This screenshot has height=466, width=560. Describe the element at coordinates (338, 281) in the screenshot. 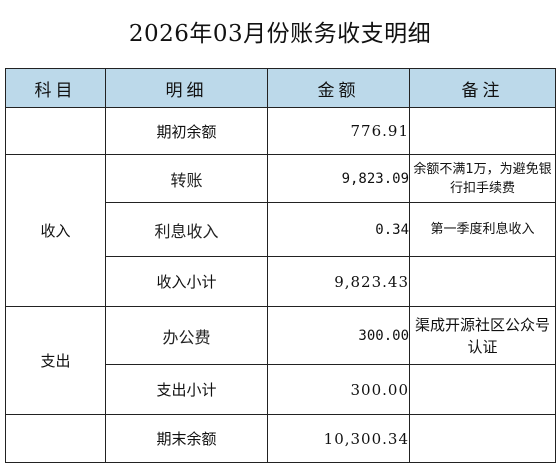

I see `income-subtotal-amount: 9,823.43` at that location.